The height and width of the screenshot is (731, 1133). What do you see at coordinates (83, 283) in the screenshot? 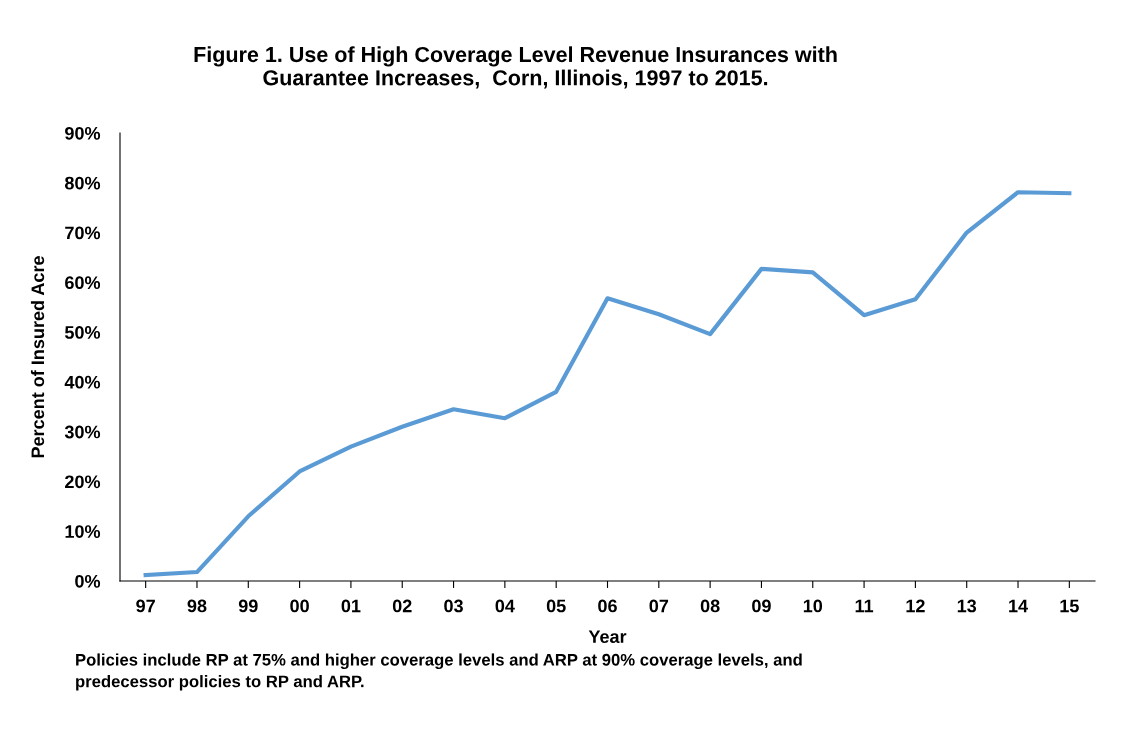
I see `y-tick-label: 60%` at bounding box center [83, 283].